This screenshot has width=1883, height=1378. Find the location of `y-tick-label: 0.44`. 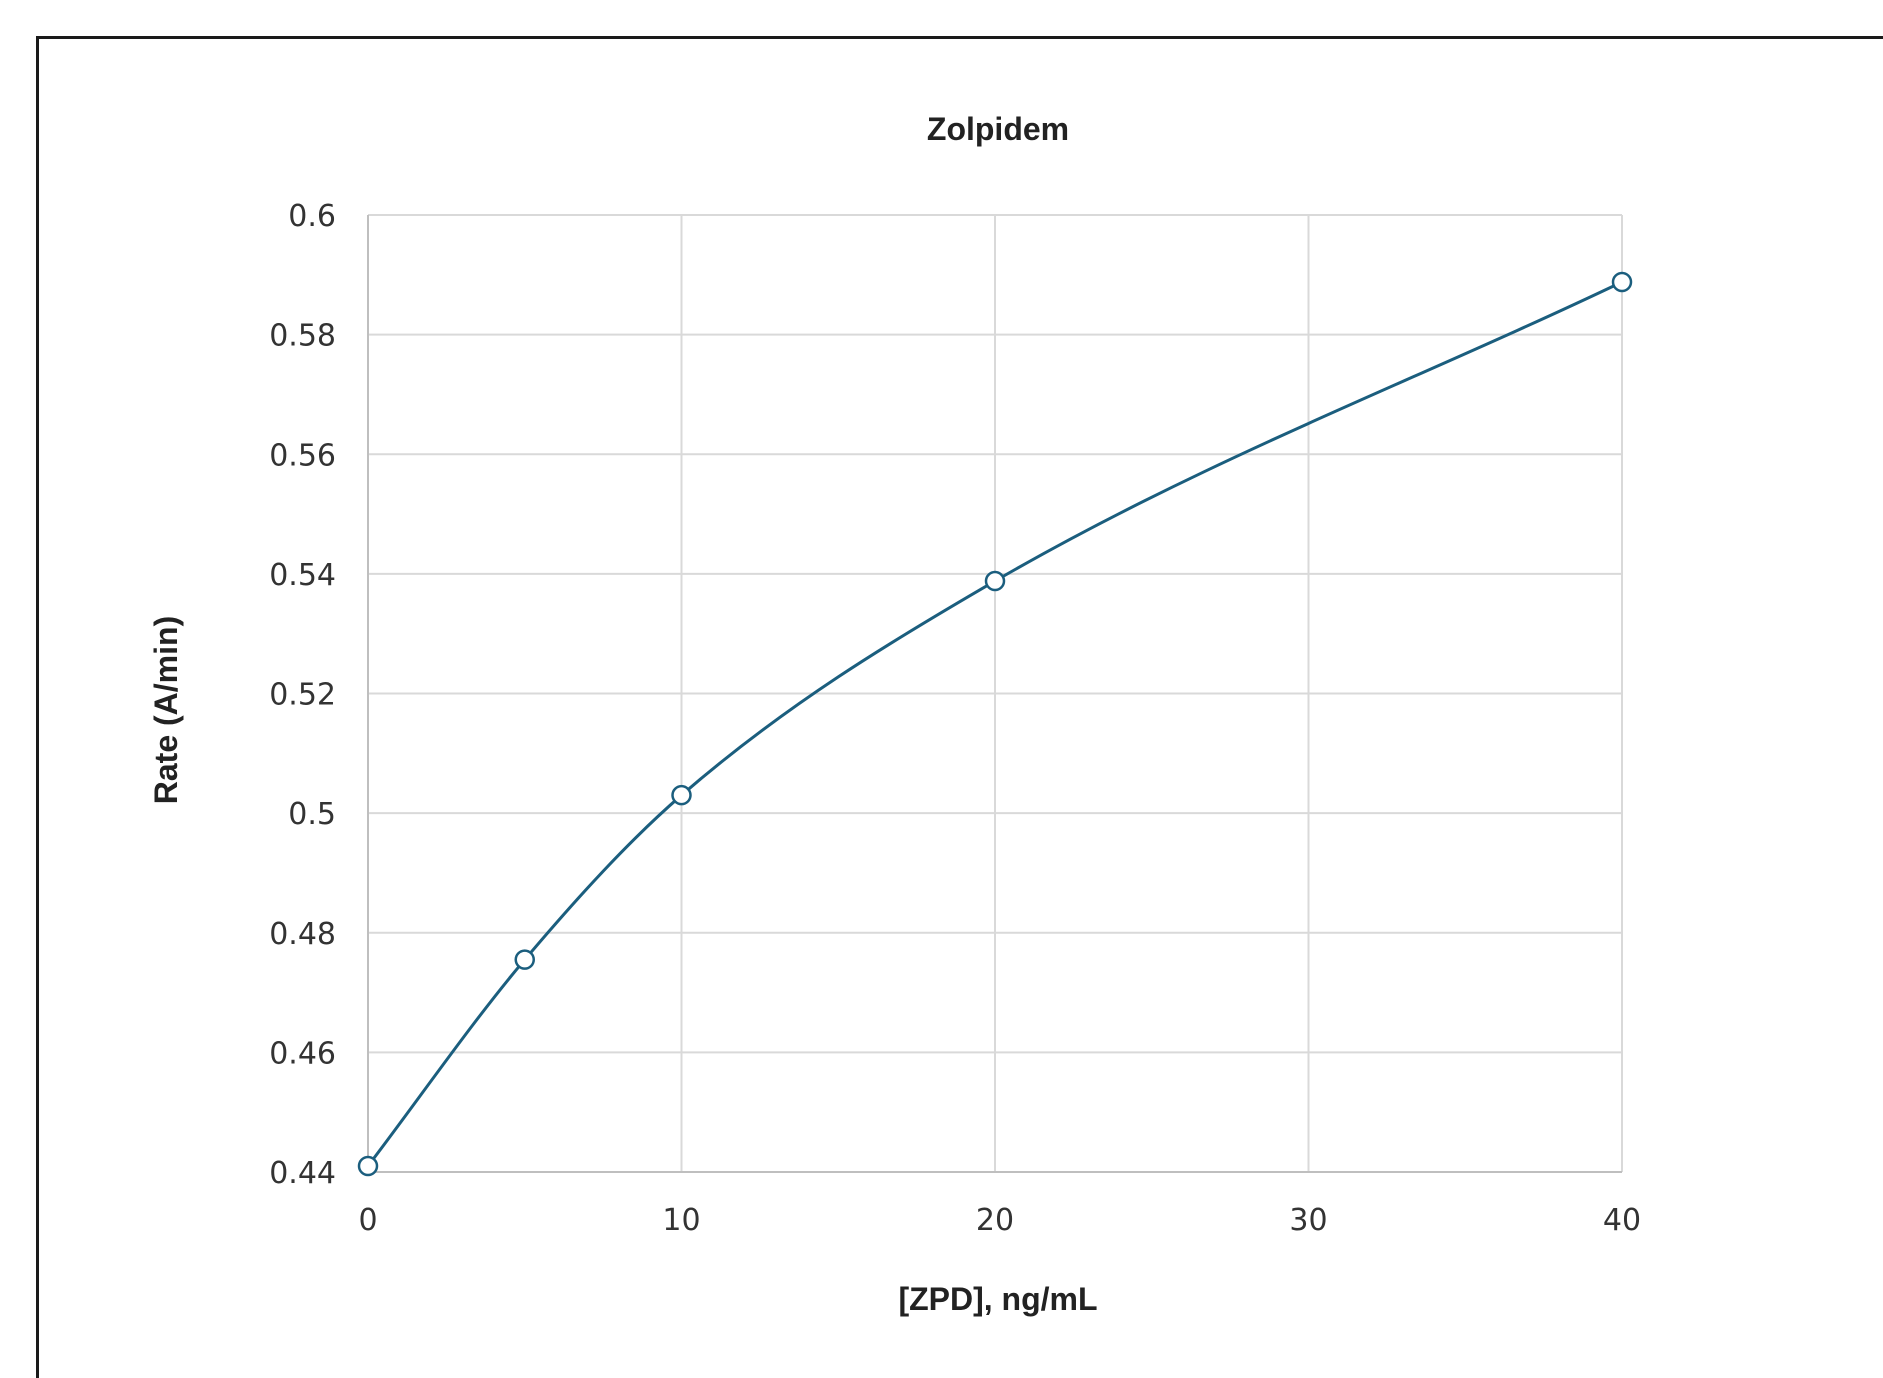

y-tick-label: 0.44 is located at coordinates (302, 1173).